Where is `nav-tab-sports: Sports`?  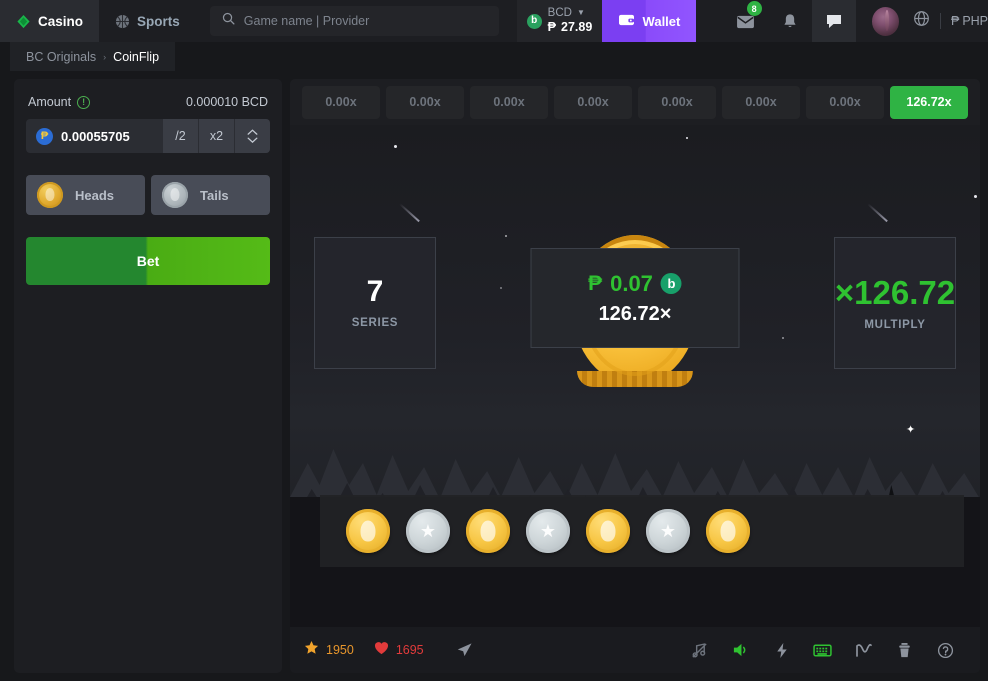
nav-tab-sports: Sports is located at coordinates (147, 21).